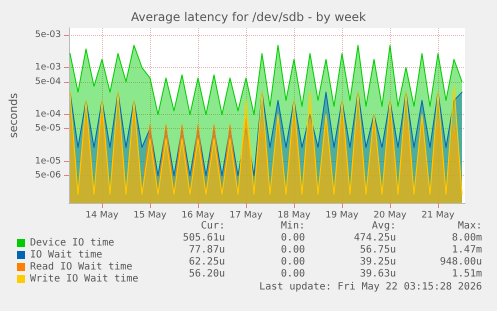  What do you see at coordinates (461, 262) in the screenshot?
I see `text: 948.00u` at bounding box center [461, 262].